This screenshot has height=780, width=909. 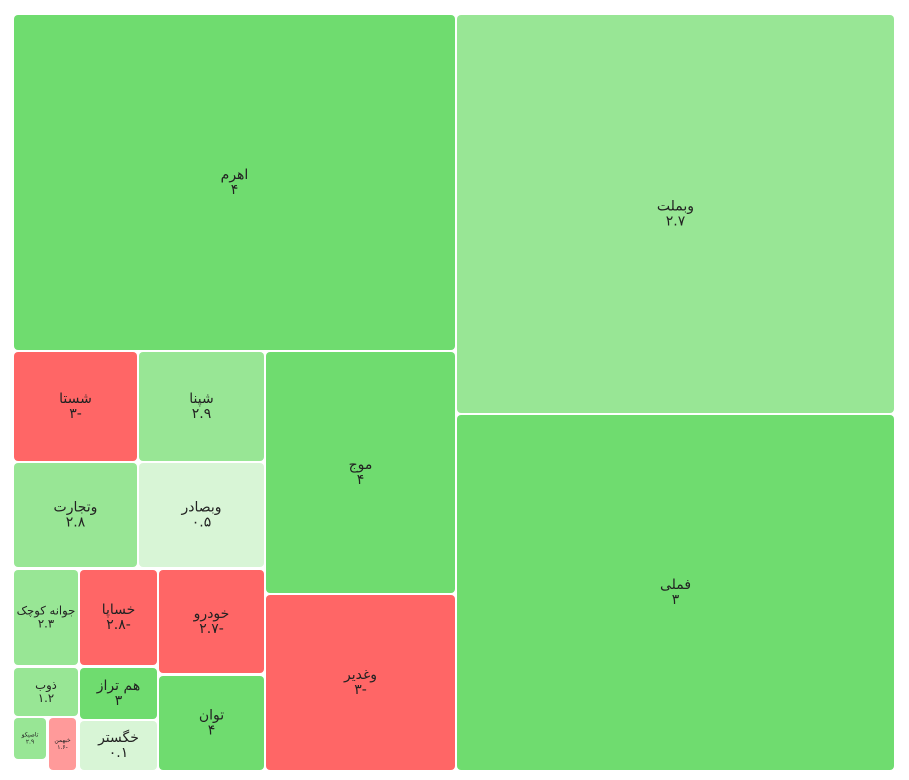 I want to click on tile-label: موج, so click(x=361, y=465).